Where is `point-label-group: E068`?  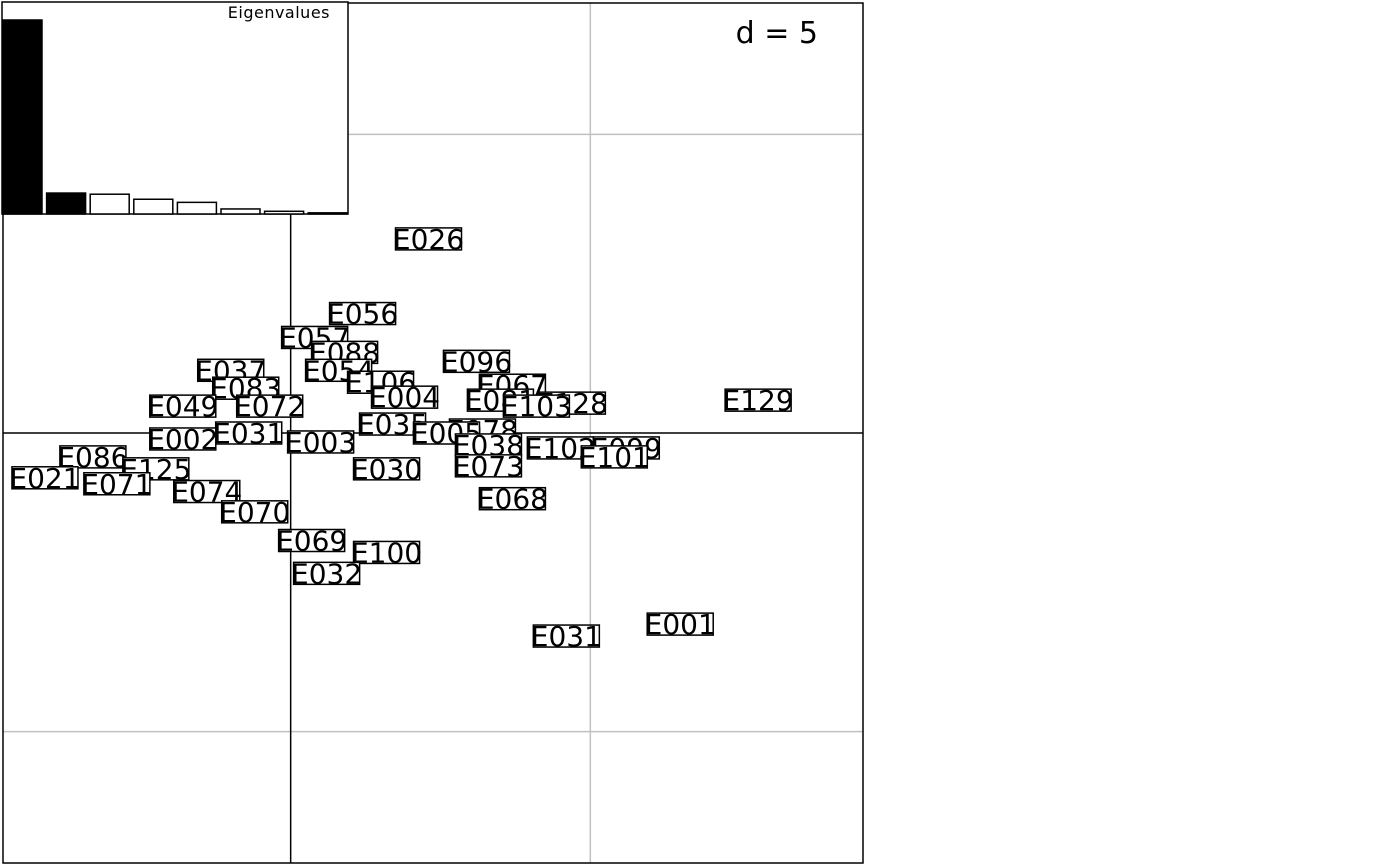
point-label-group: E068 is located at coordinates (512, 499).